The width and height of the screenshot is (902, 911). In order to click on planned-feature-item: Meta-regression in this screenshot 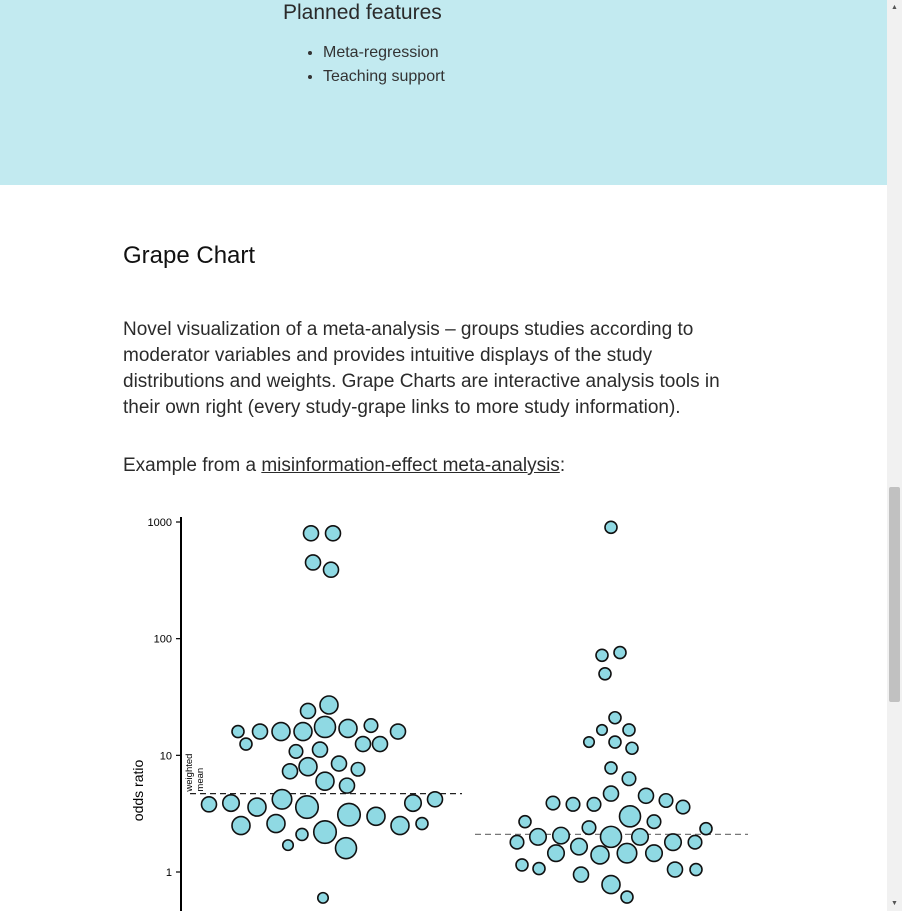, I will do `click(384, 53)`.